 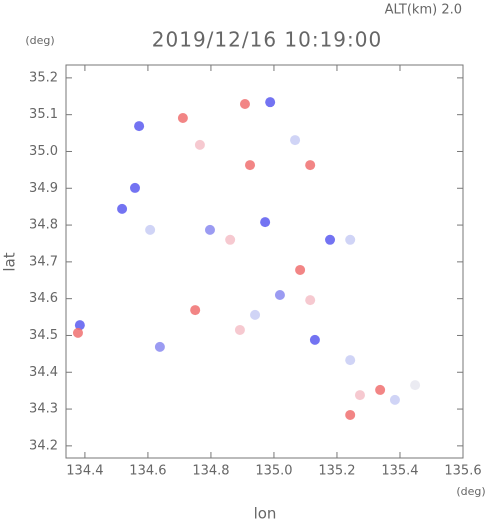 I want to click on y-tick-label: 34.8, so click(x=43, y=225).